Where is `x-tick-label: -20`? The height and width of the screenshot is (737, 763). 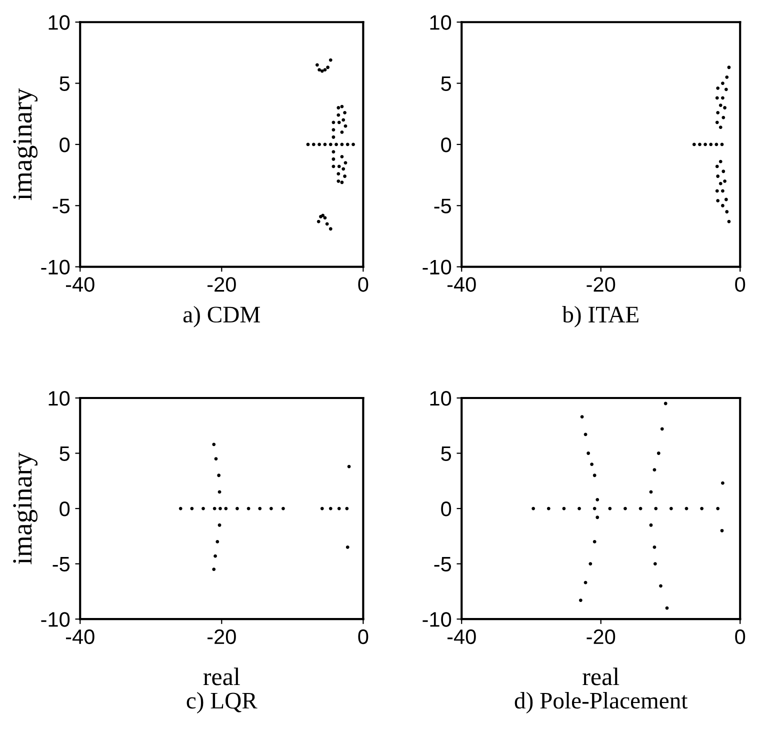 x-tick-label: -20 is located at coordinates (222, 284).